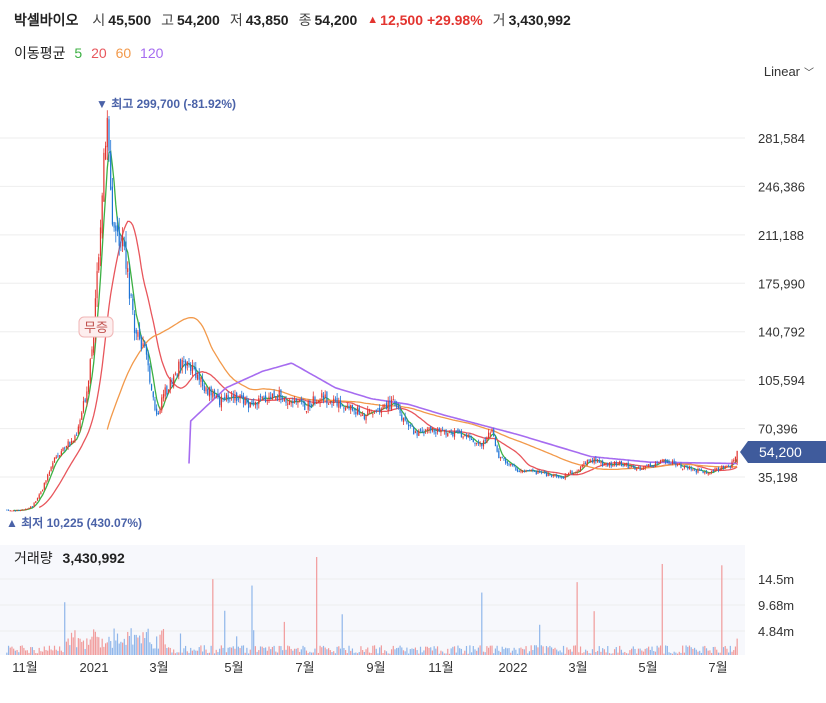  I want to click on mujeung-marker: 무증, so click(96, 327).